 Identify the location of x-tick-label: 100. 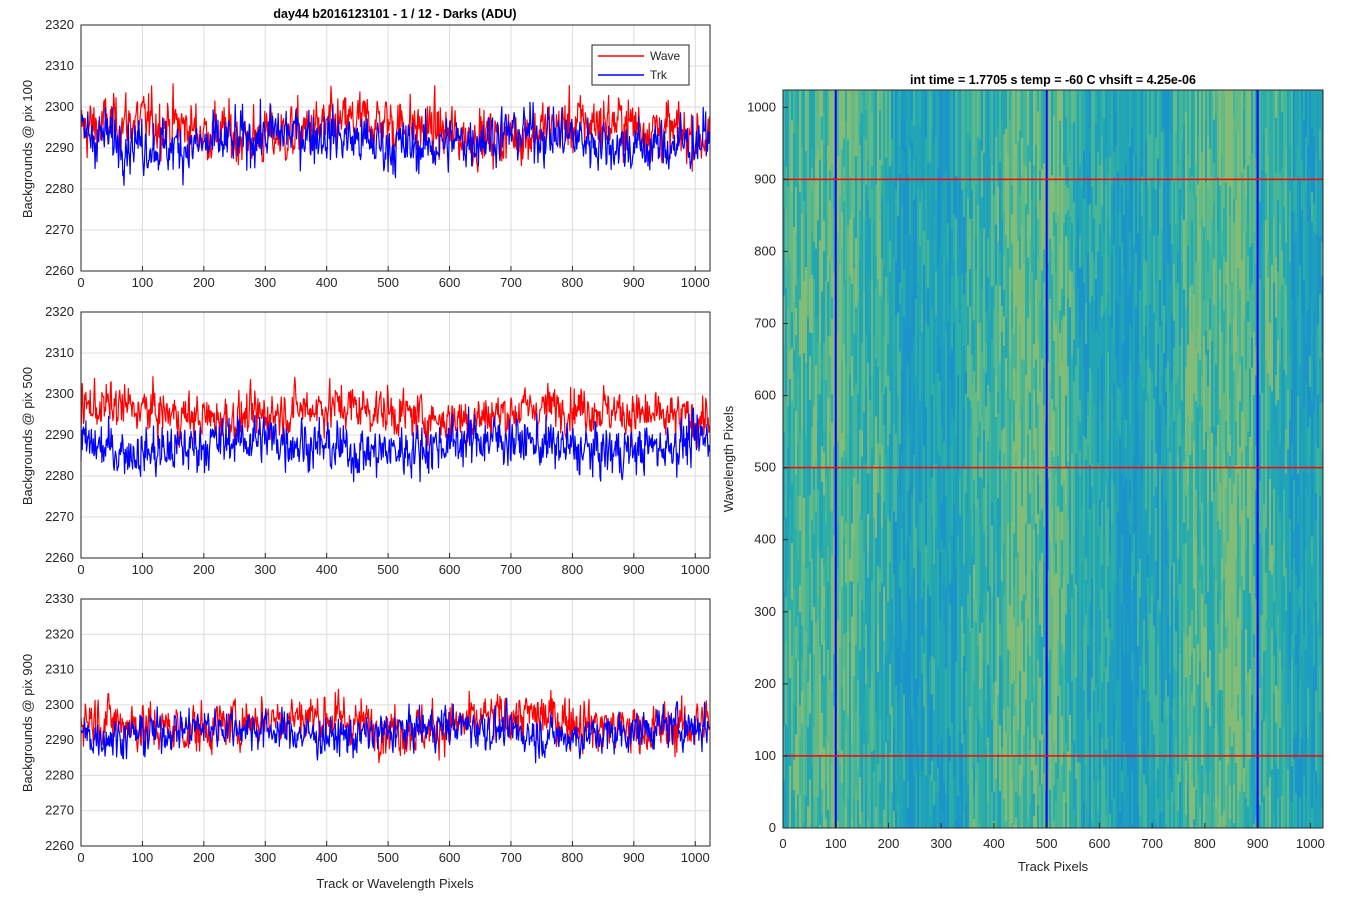
(143, 569).